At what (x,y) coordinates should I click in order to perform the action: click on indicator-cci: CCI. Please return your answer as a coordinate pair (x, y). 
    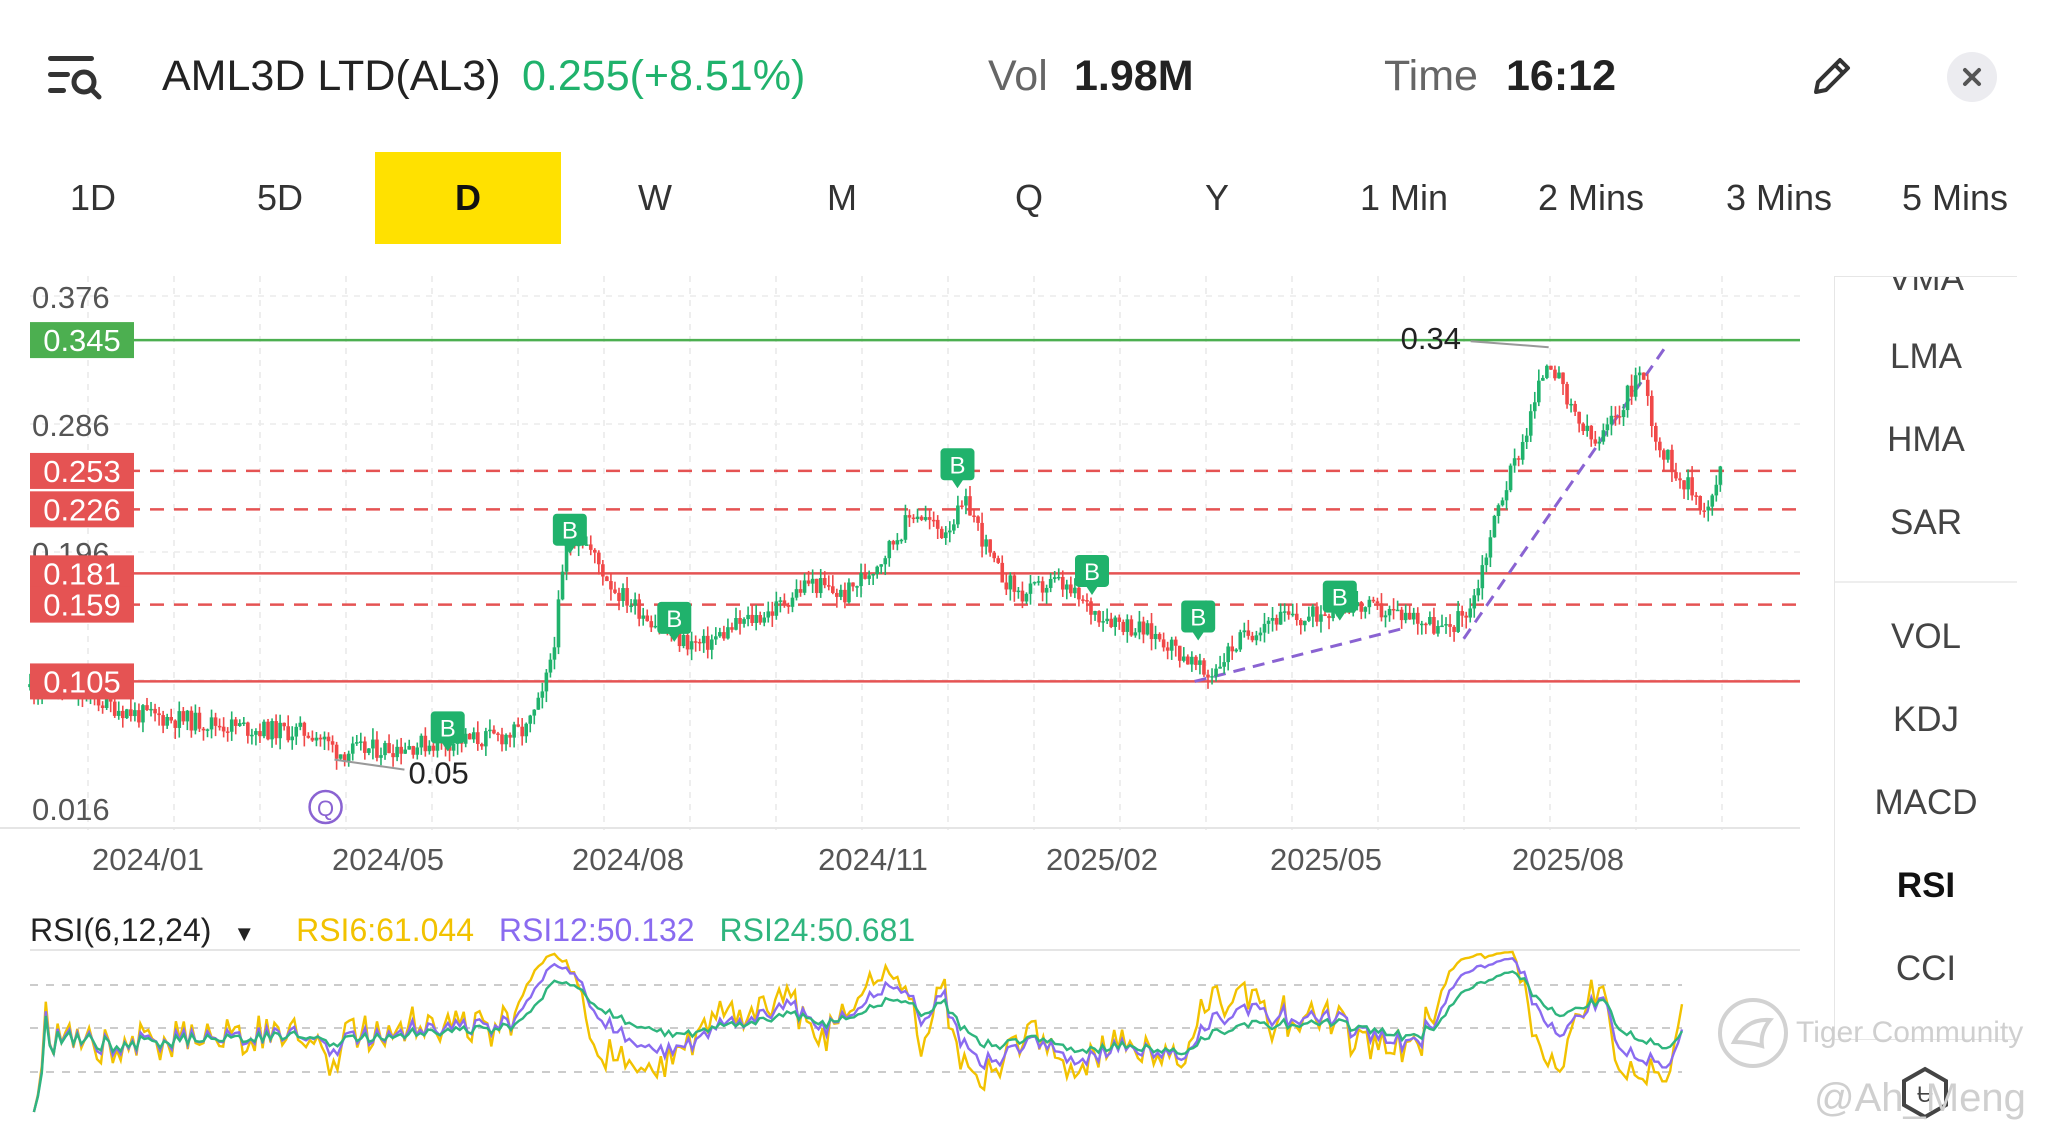
    Looking at the image, I should click on (1926, 968).